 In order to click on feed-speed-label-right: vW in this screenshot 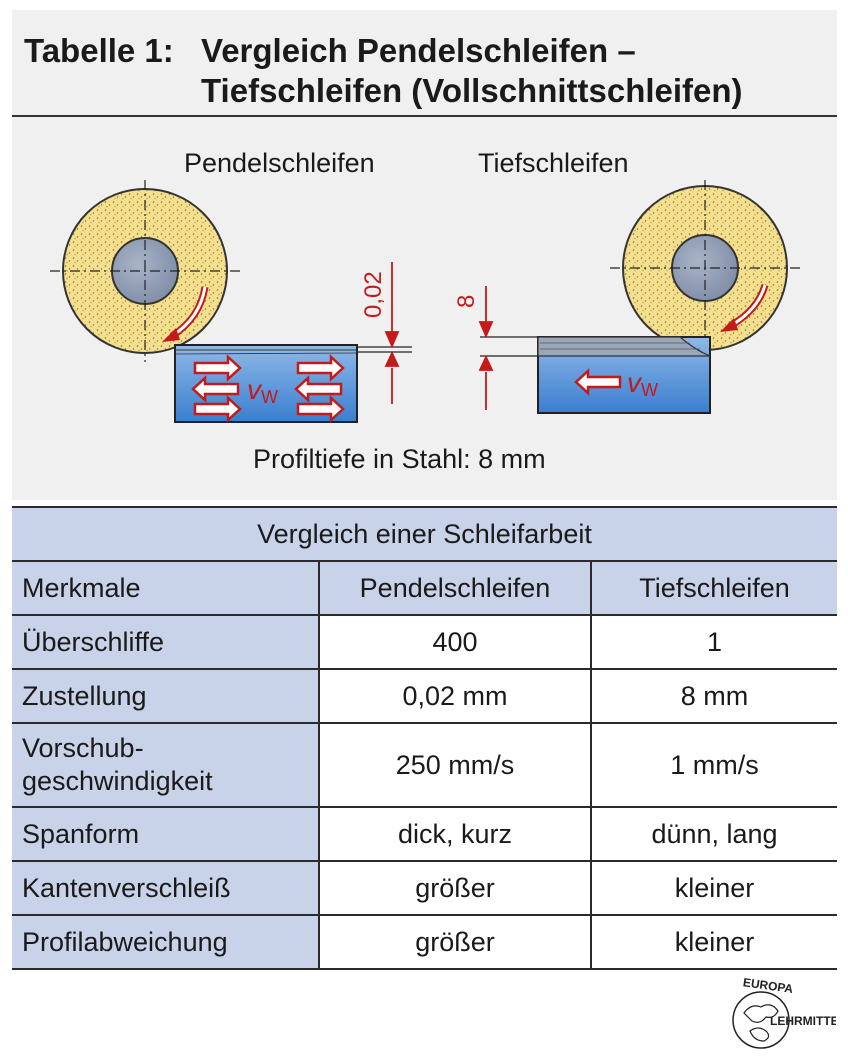, I will do `click(642, 383)`.